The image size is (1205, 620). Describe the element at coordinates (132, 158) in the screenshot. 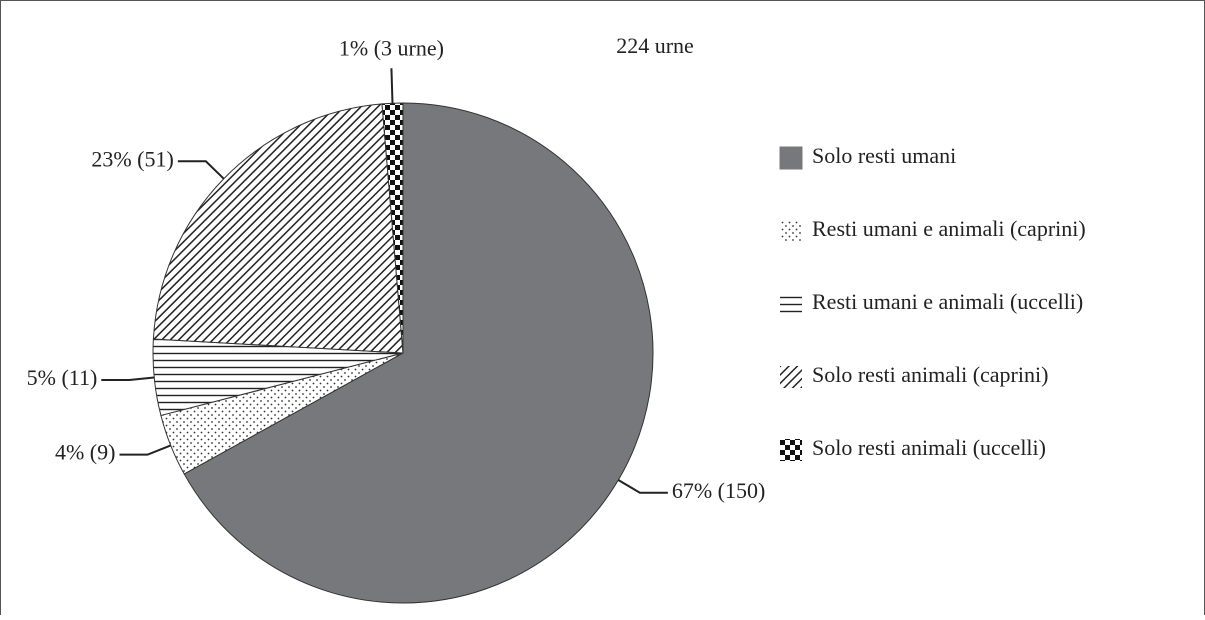

I see `data-label: 23% (51)` at that location.